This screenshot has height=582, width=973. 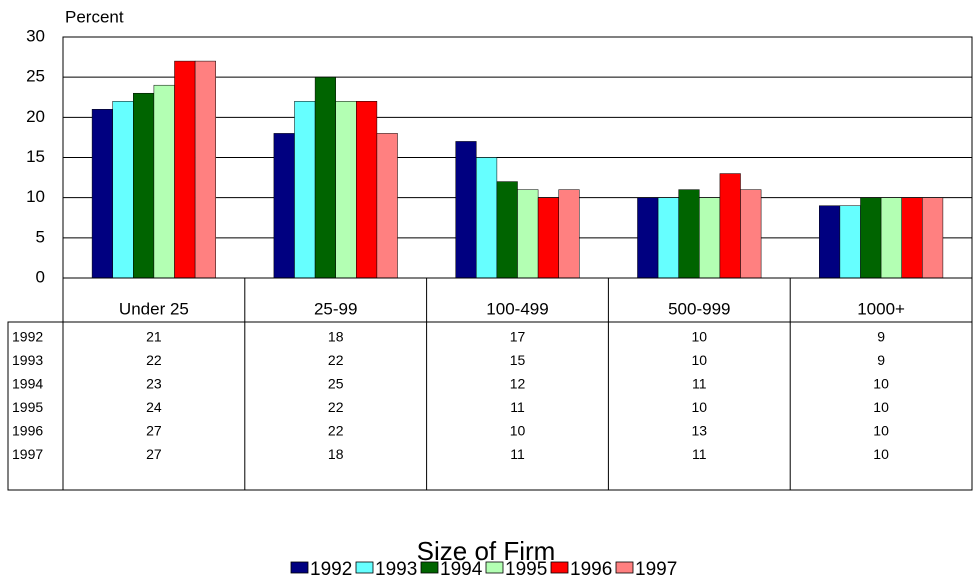 I want to click on chart-title: Size of Firm, so click(x=486, y=551).